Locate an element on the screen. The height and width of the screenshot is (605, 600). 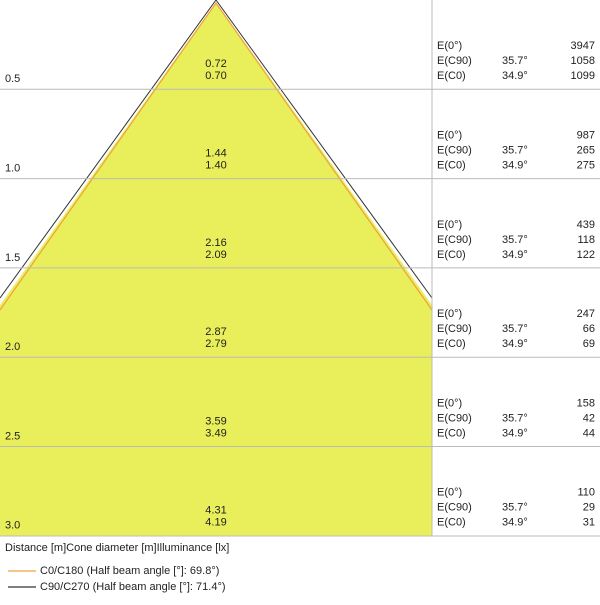
distance: 0.5 is located at coordinates (12, 79).